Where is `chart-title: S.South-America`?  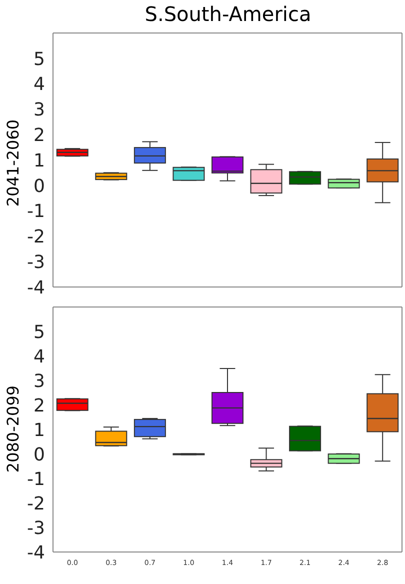
chart-title: S.South-America is located at coordinates (228, 14).